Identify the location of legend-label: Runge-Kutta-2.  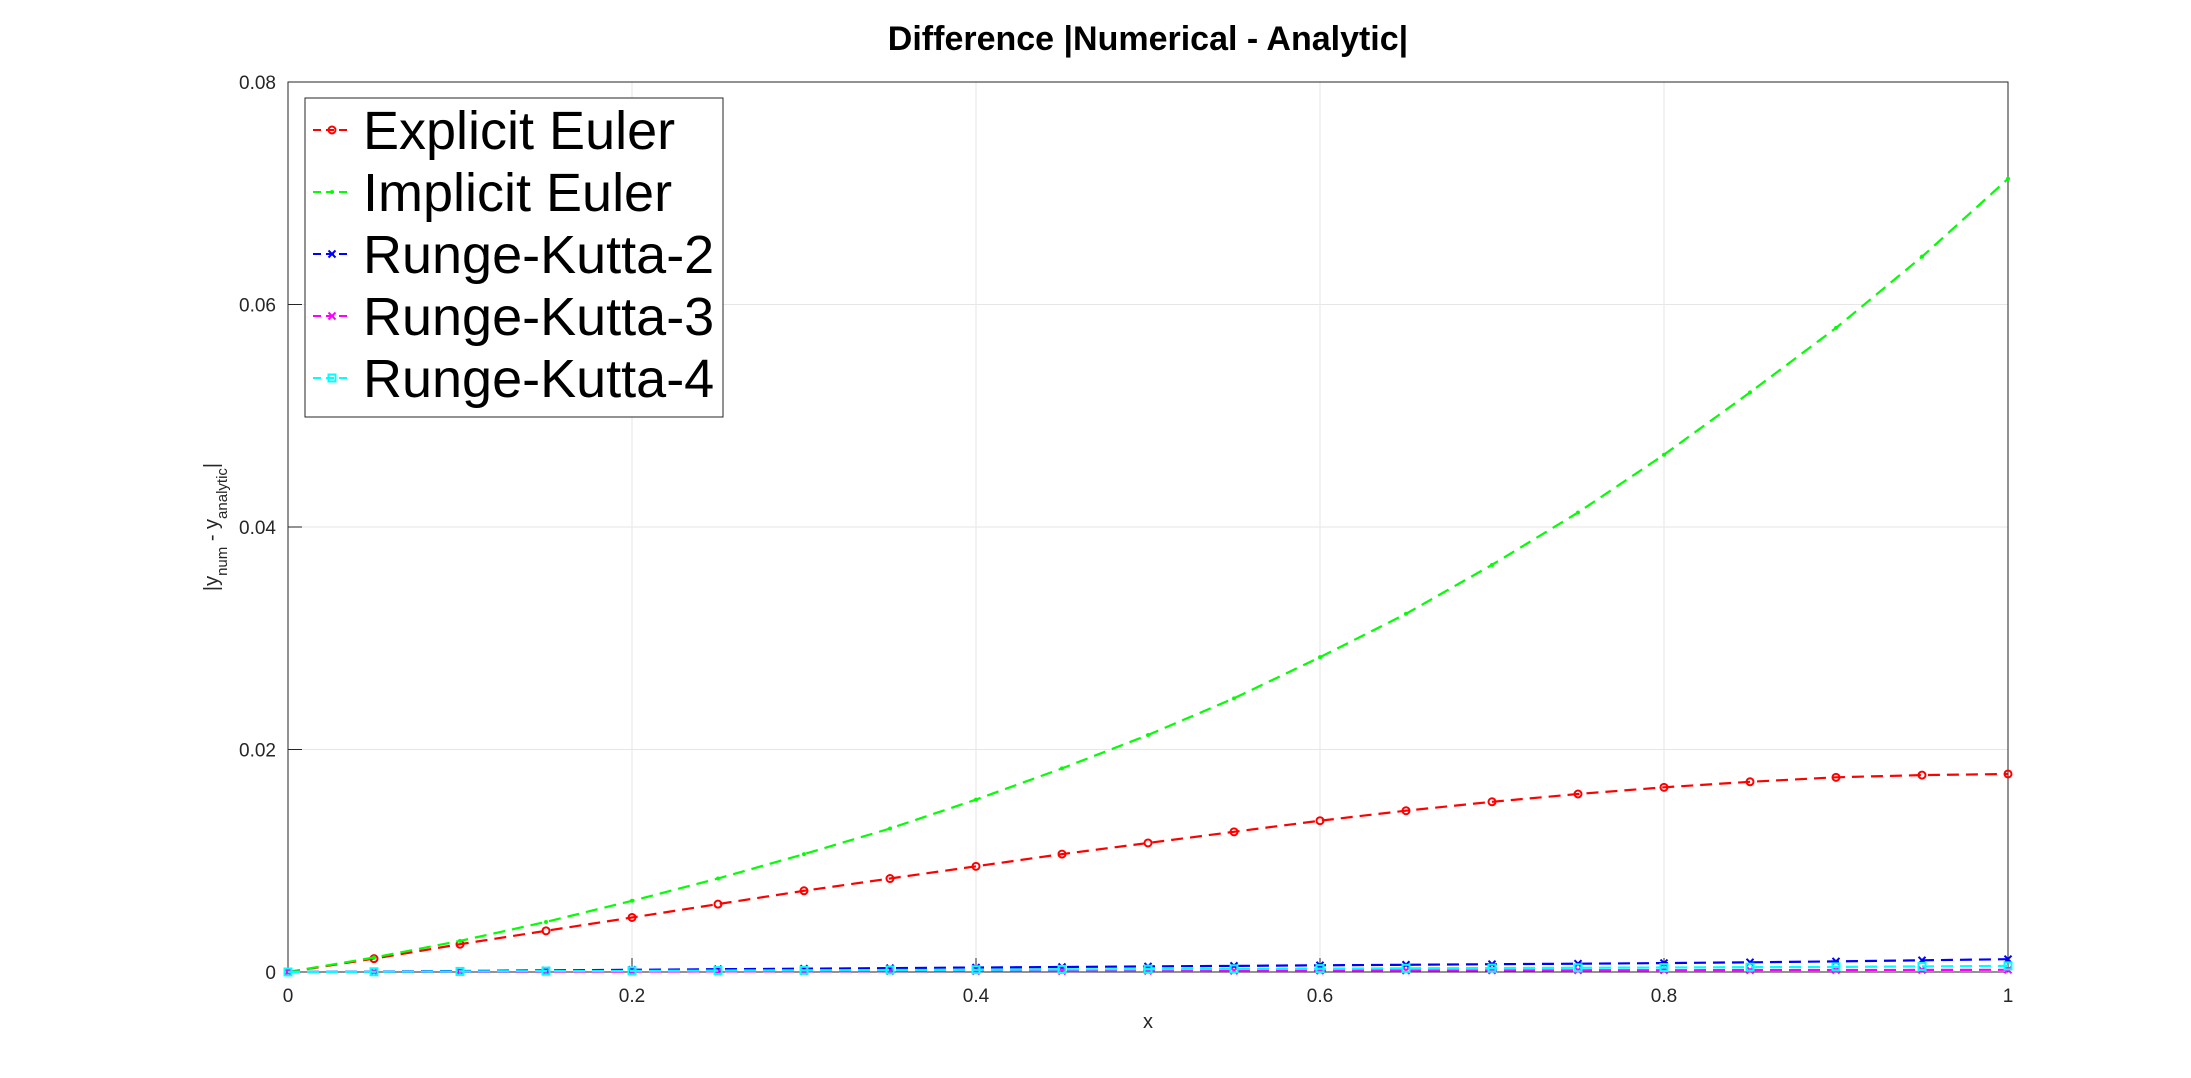
(538, 255).